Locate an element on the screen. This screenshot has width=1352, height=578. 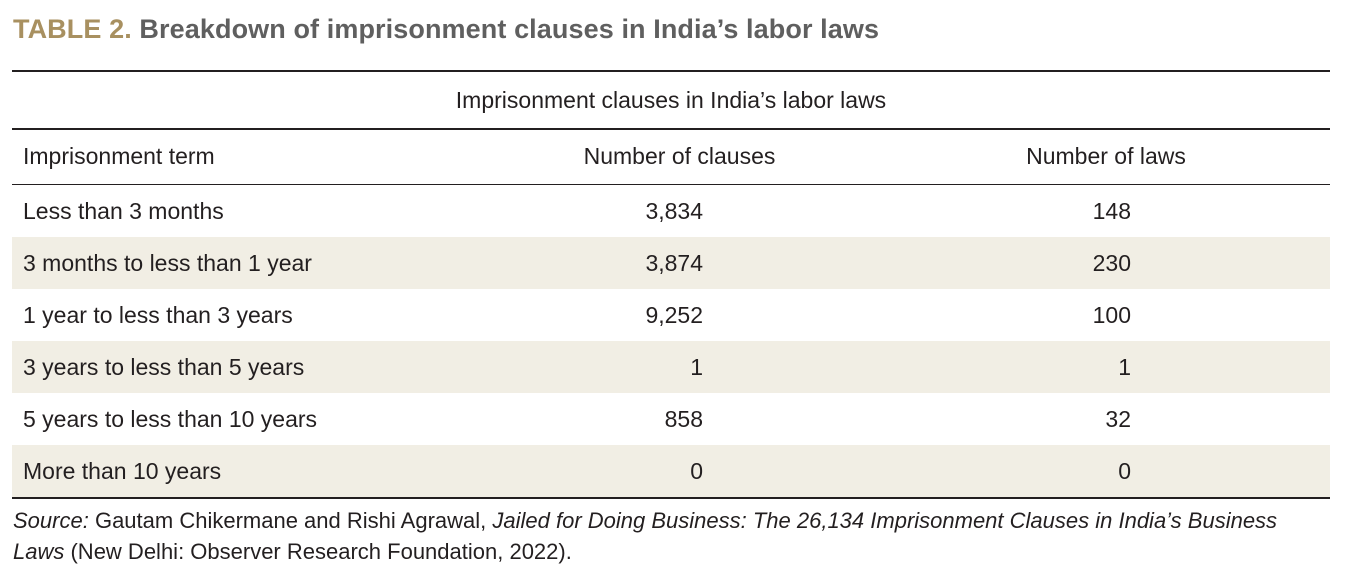
table-number-label: TABLE 2. is located at coordinates (72, 29).